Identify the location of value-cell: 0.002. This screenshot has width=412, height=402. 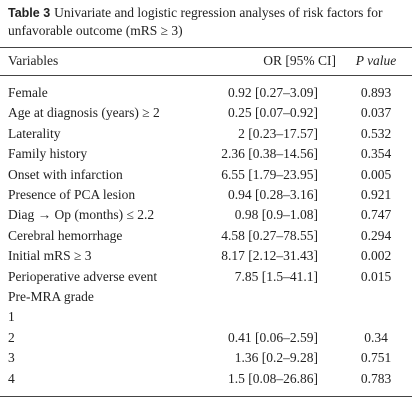
(376, 256).